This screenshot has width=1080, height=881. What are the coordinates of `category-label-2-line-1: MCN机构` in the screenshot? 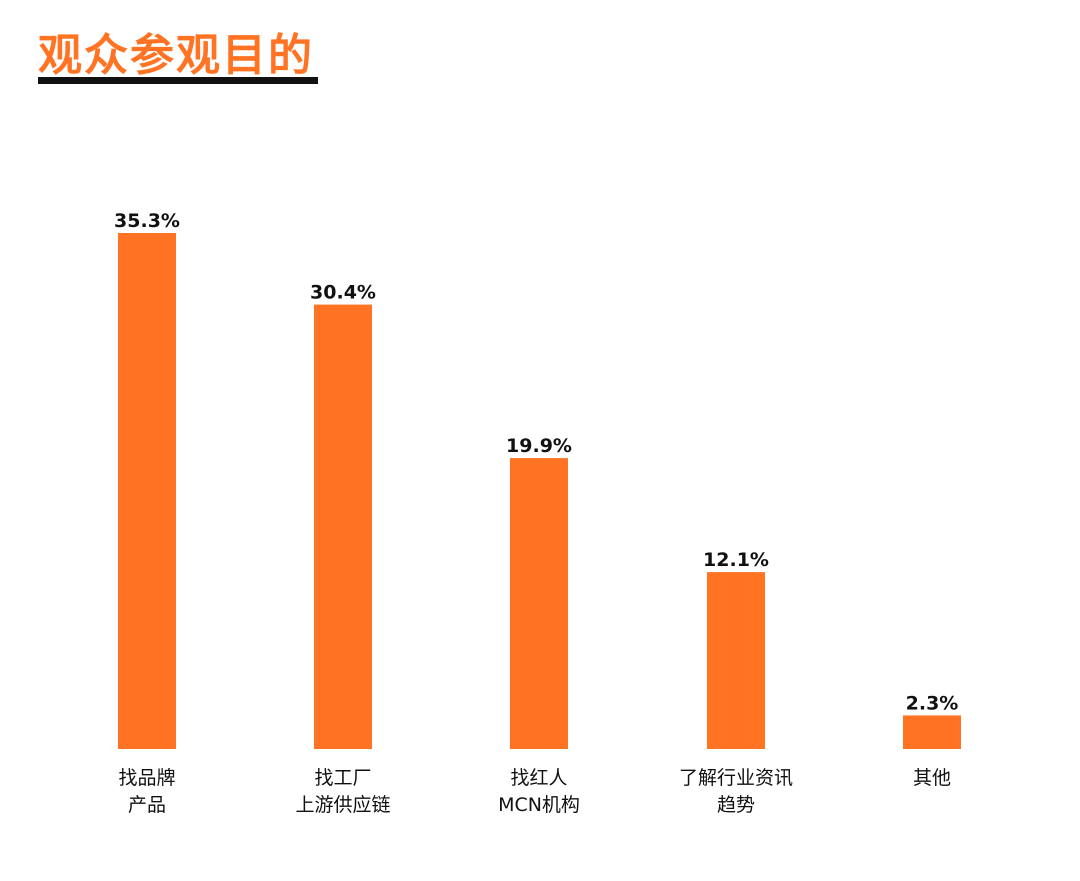 It's located at (539, 805).